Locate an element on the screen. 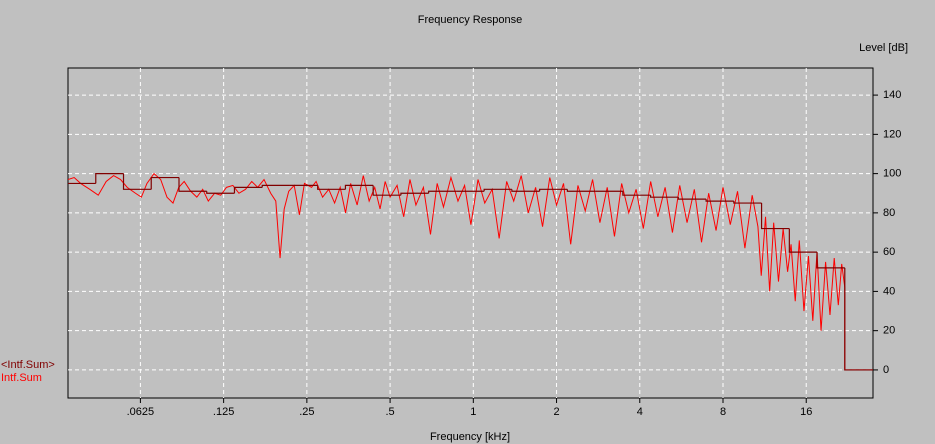 The height and width of the screenshot is (444, 935). x-tick-label: 4 is located at coordinates (640, 412).